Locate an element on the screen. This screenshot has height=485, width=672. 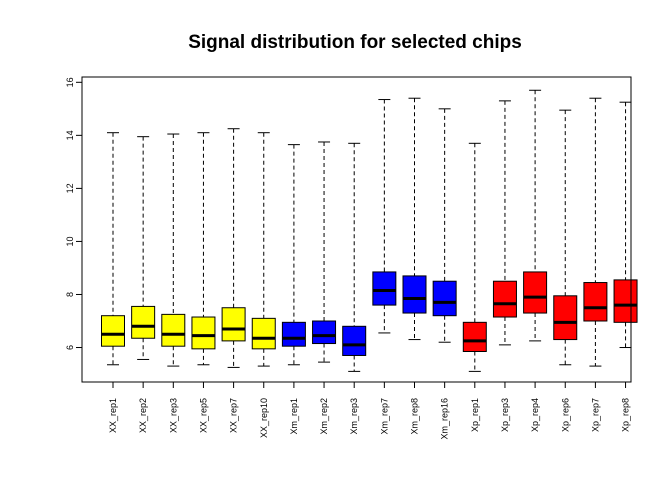
box-Xp_rep8 is located at coordinates (625, 225).